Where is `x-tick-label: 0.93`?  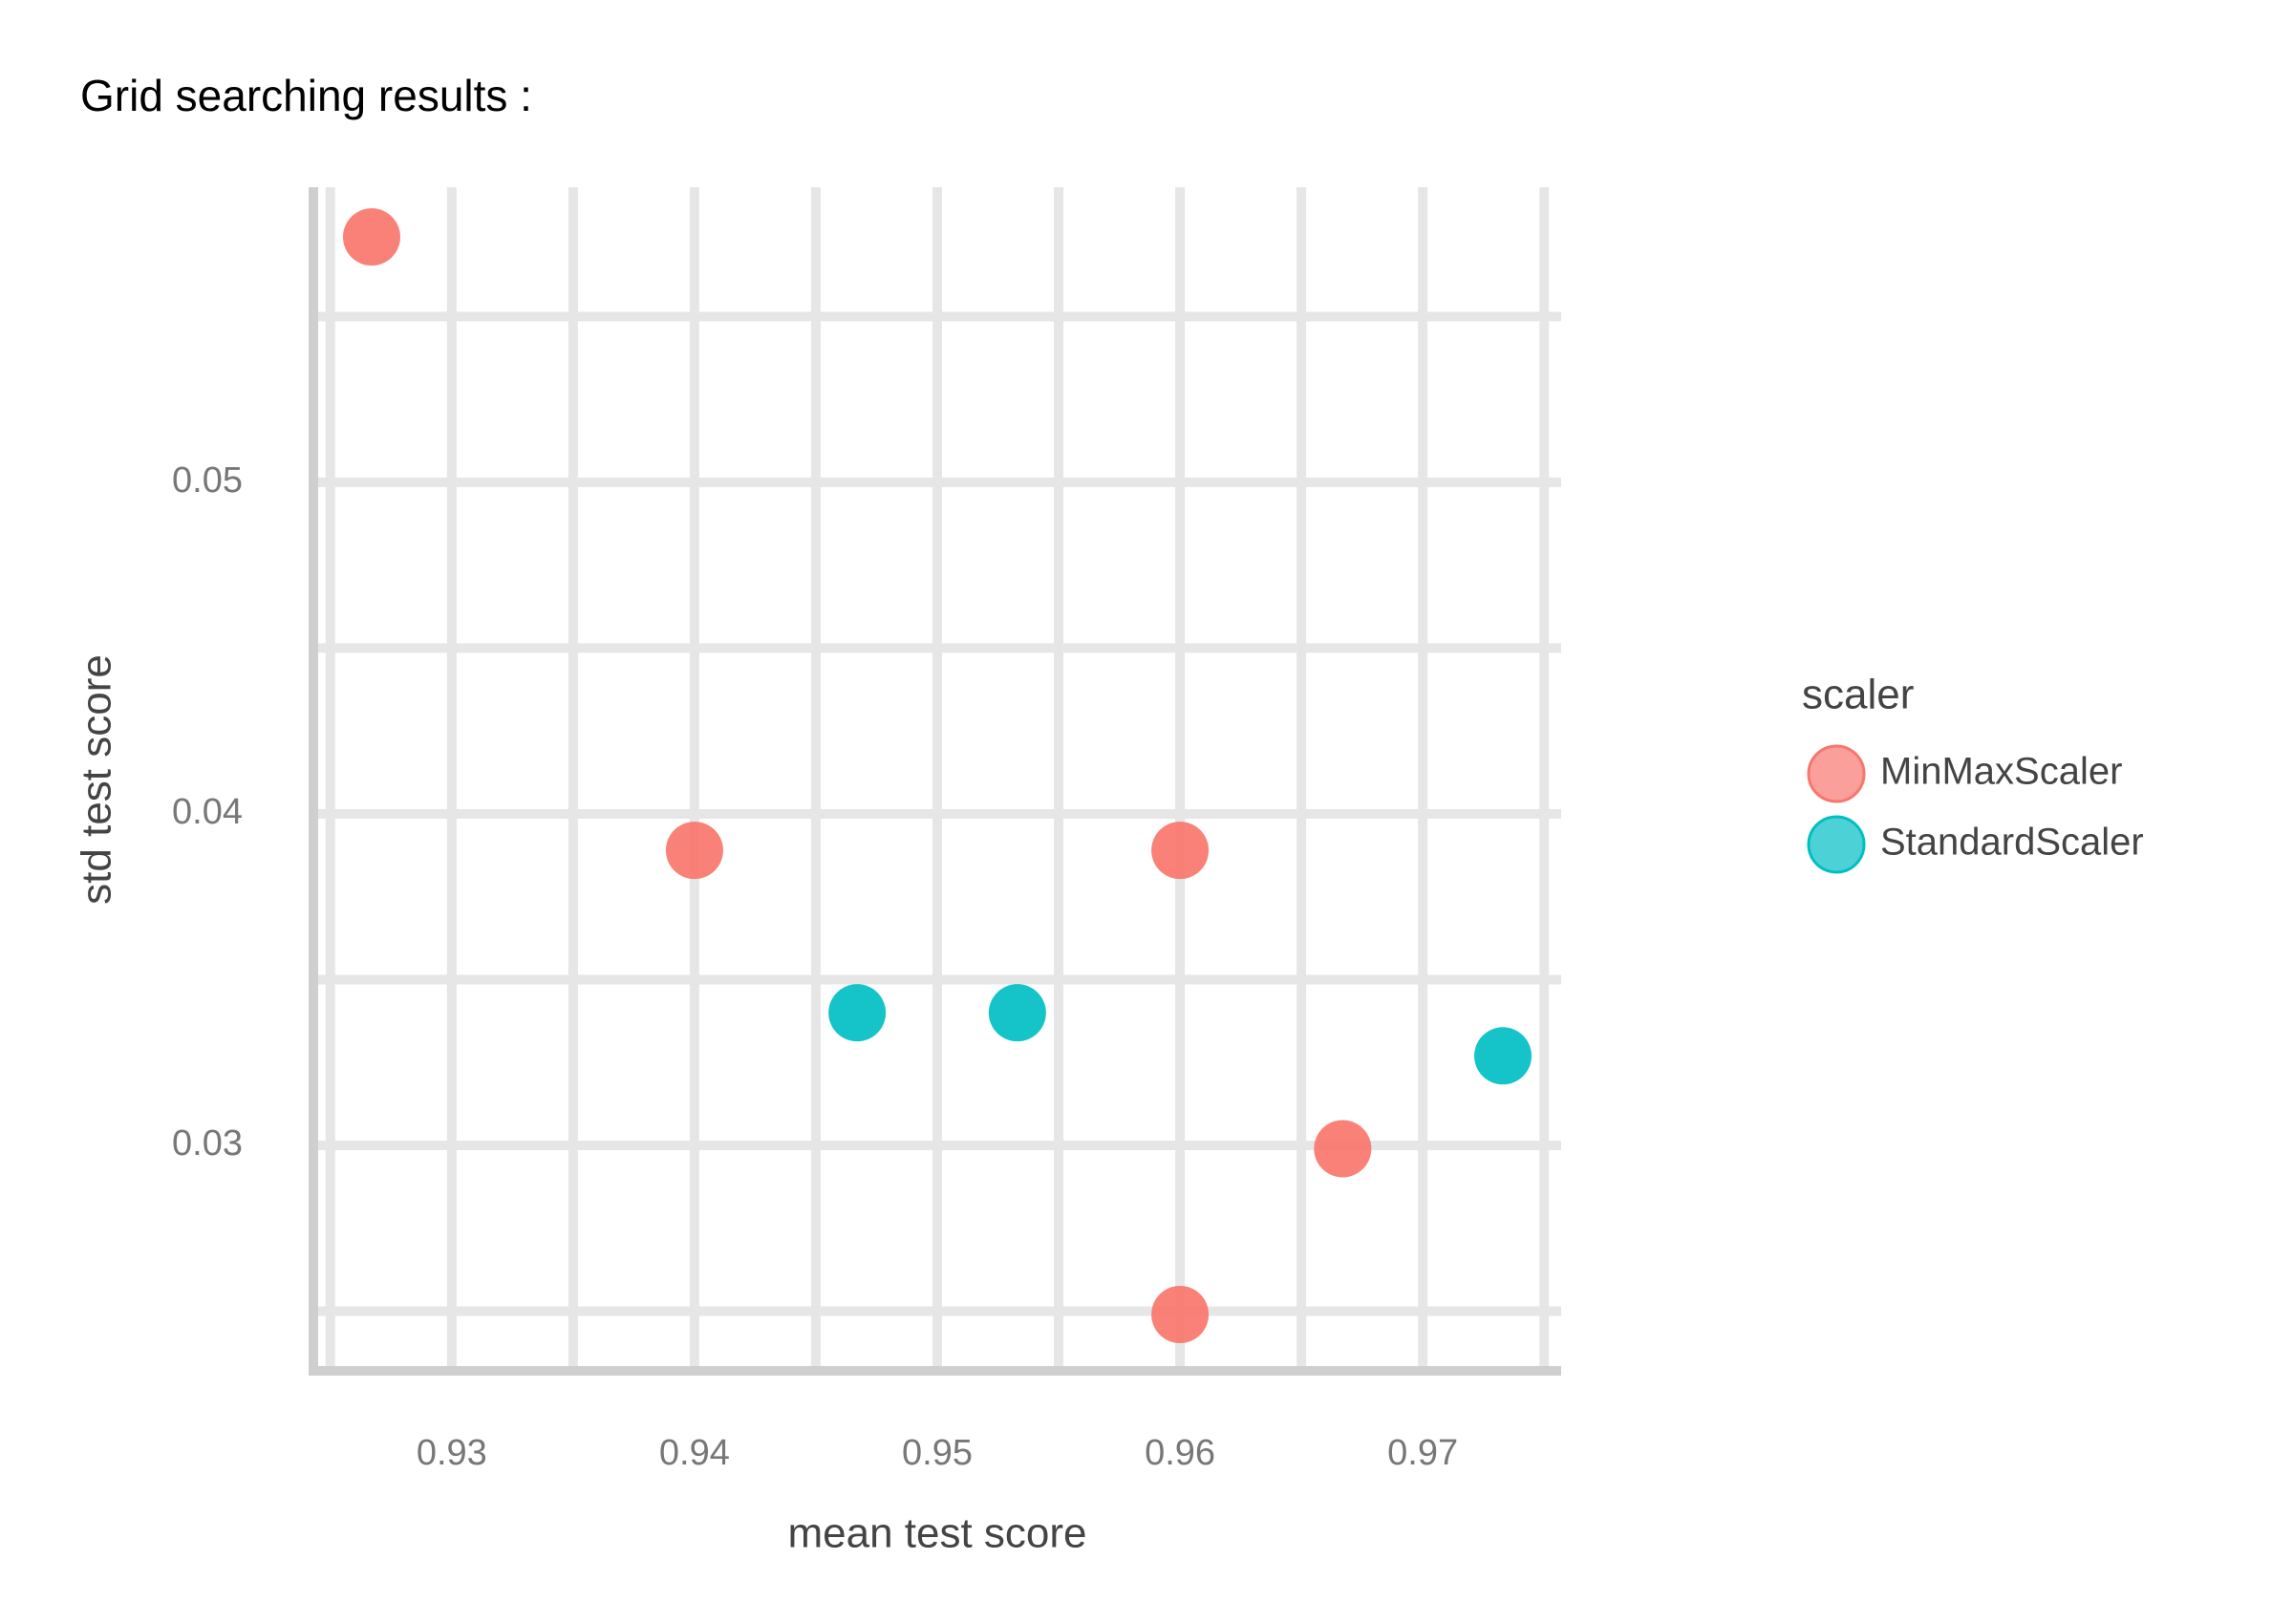
x-tick-label: 0.93 is located at coordinates (452, 1453).